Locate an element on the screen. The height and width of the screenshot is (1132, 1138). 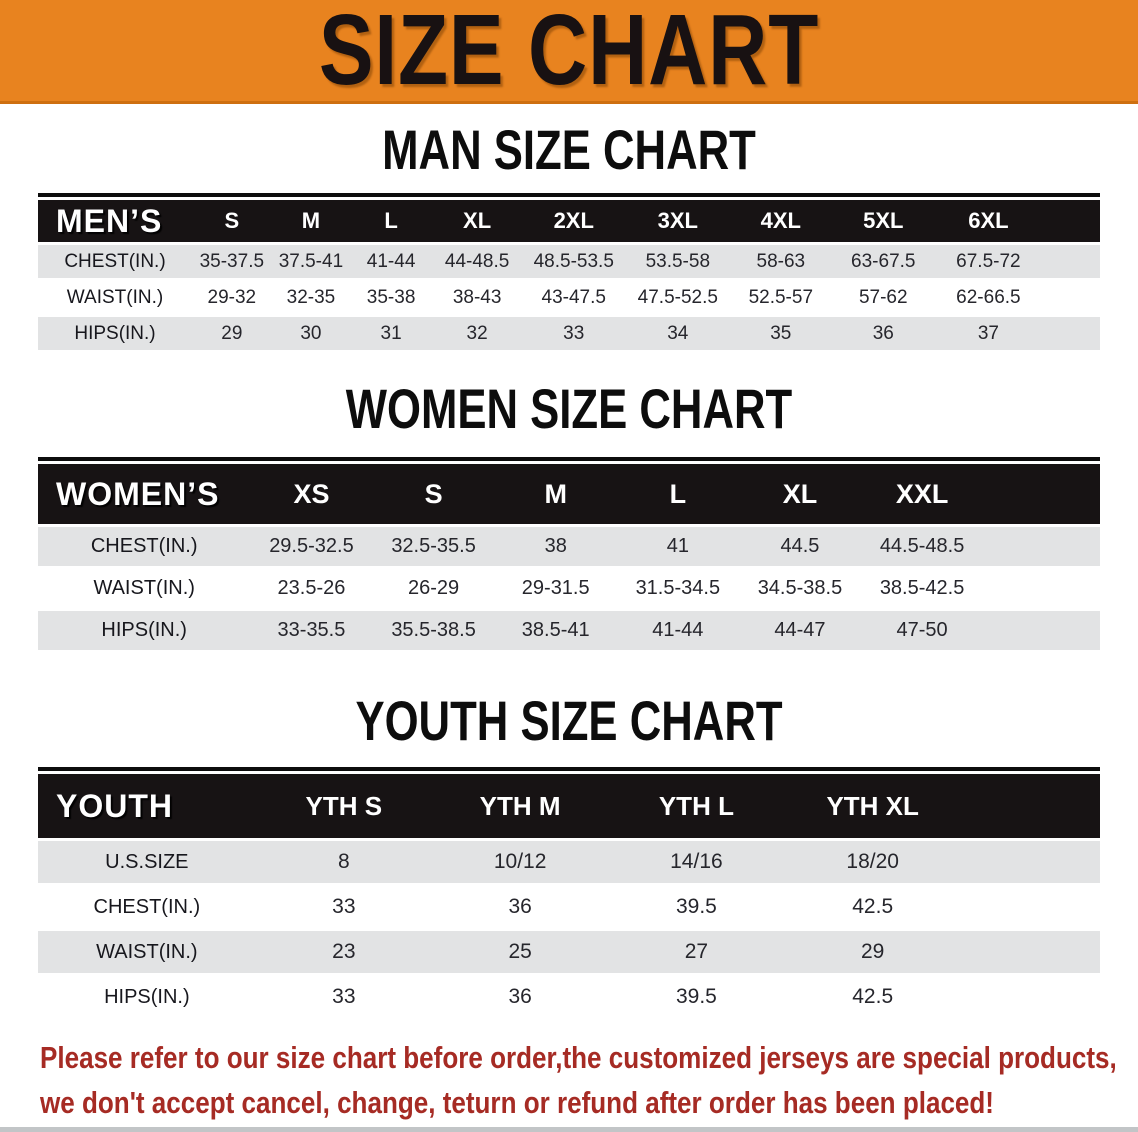
size-cell: 38.5-42.5 is located at coordinates (922, 588).